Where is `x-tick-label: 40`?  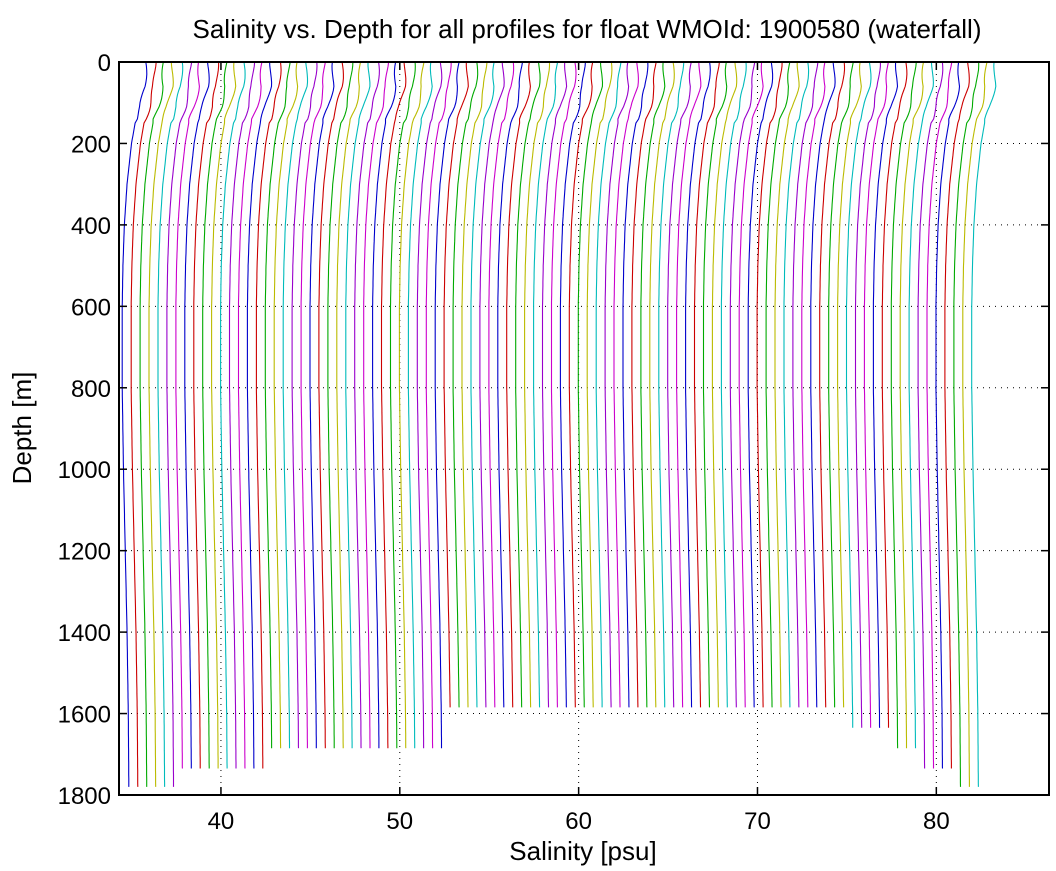 x-tick-label: 40 is located at coordinates (221, 821).